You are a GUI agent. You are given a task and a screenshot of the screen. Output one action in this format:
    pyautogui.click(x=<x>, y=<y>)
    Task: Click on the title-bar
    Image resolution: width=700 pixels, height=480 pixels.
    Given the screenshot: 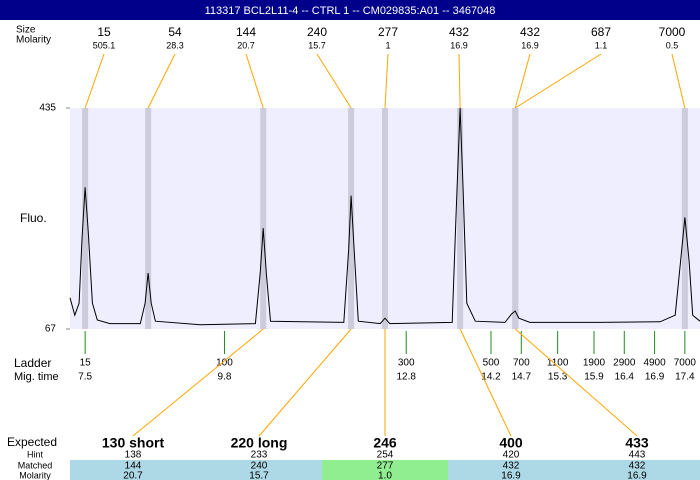 What is the action you would take?
    pyautogui.click(x=350, y=10)
    